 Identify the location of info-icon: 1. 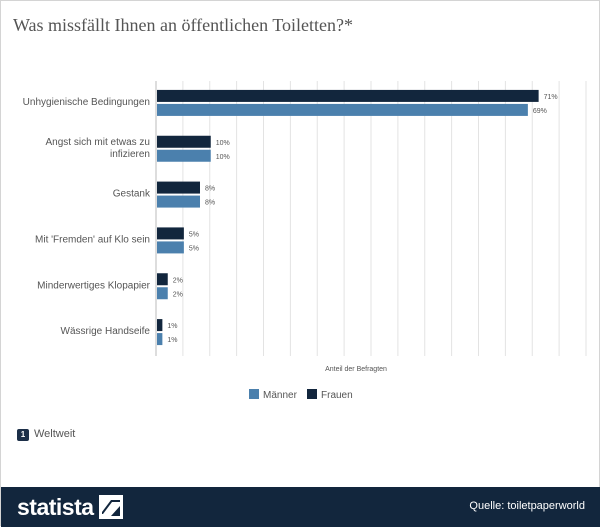
(23, 435).